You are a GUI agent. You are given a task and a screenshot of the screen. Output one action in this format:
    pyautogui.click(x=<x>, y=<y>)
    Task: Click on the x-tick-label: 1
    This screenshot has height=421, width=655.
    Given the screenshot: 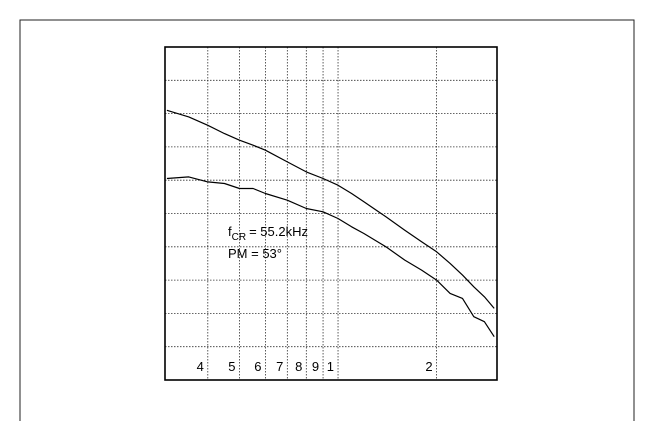 What is the action you would take?
    pyautogui.click(x=330, y=366)
    